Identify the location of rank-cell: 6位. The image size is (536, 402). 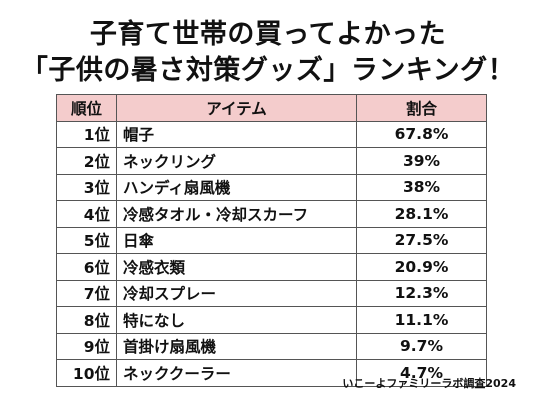
(86, 267).